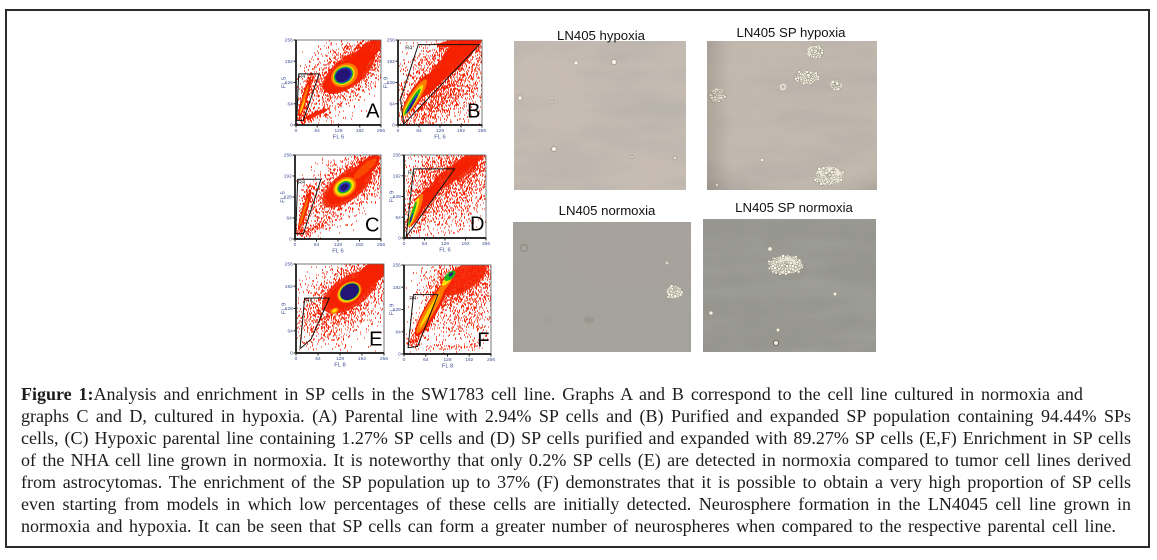  I want to click on svg-text: D, so click(477, 225).